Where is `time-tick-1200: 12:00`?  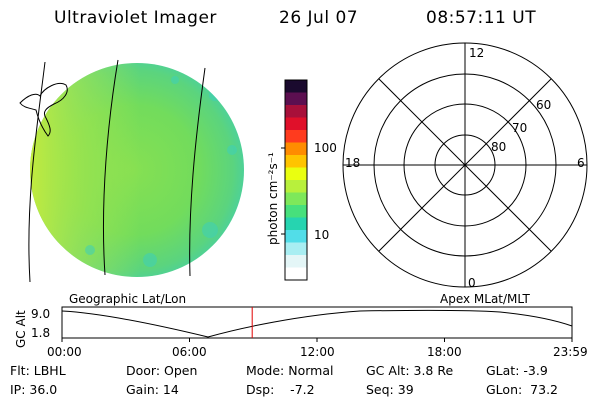 time-tick-1200: 12:00 is located at coordinates (317, 352).